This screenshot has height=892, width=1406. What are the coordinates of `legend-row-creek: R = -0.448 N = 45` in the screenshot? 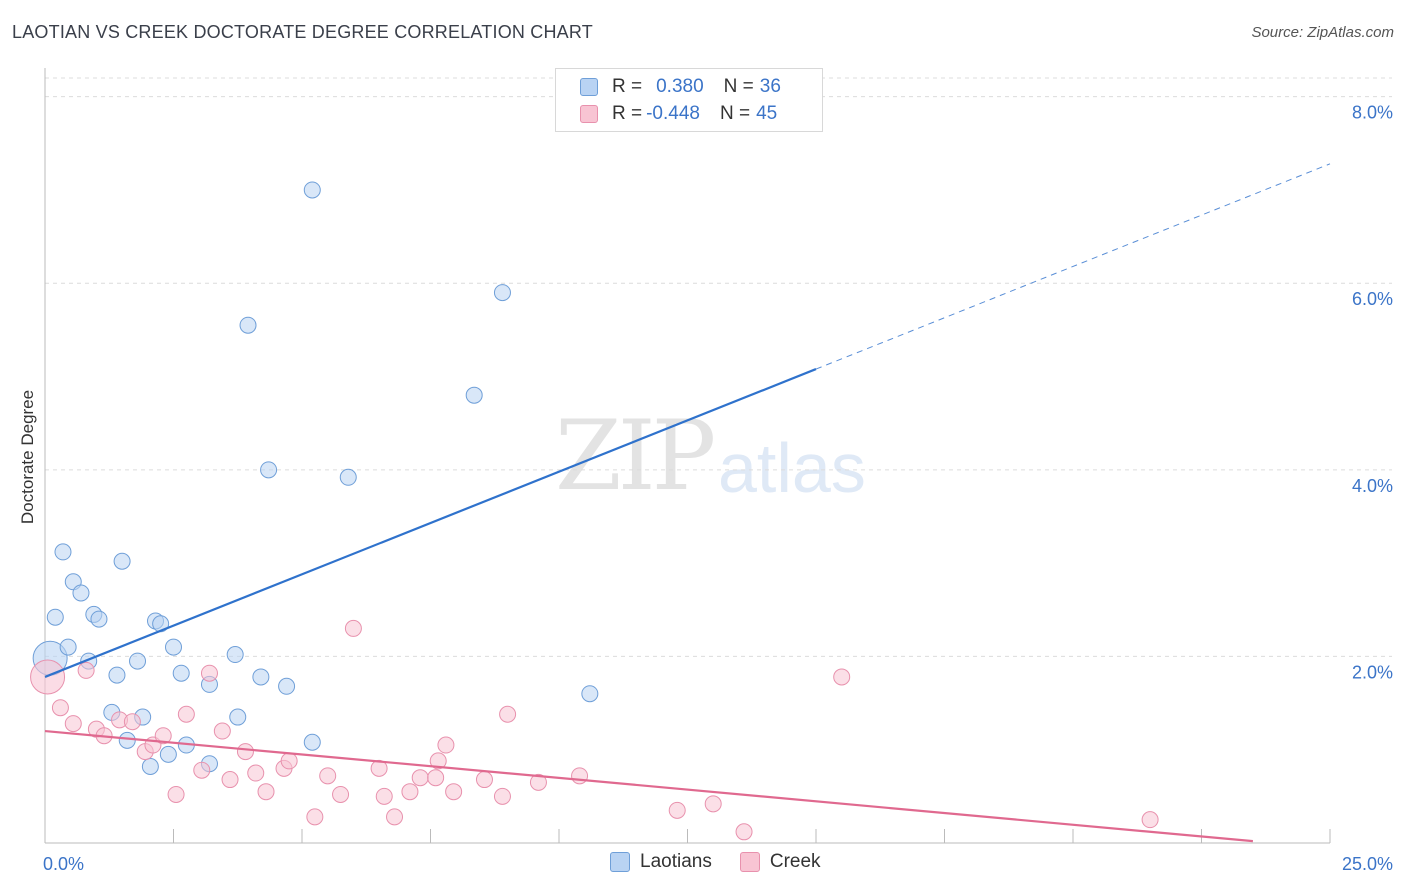 It's located at (678, 114).